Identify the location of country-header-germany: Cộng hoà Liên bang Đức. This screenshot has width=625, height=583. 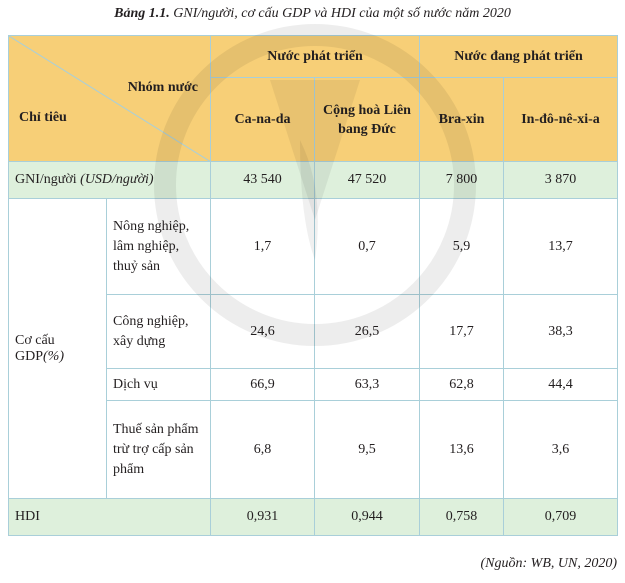
(367, 119).